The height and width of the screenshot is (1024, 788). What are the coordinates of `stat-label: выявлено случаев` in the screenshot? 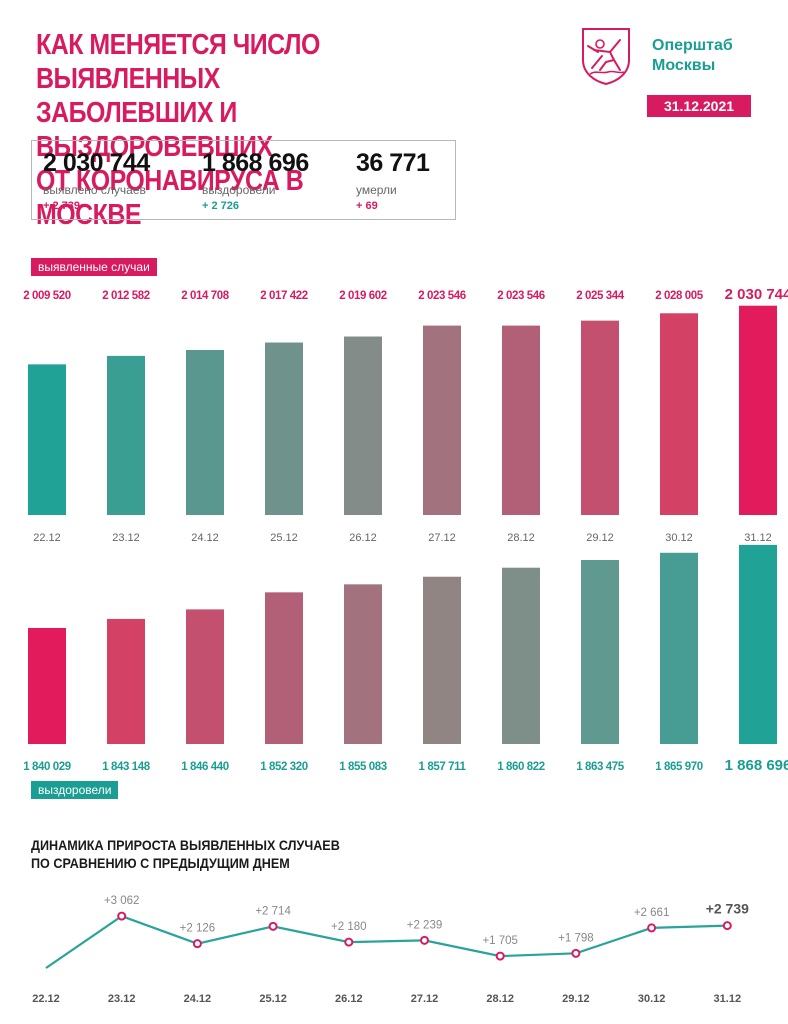 It's located at (94, 190).